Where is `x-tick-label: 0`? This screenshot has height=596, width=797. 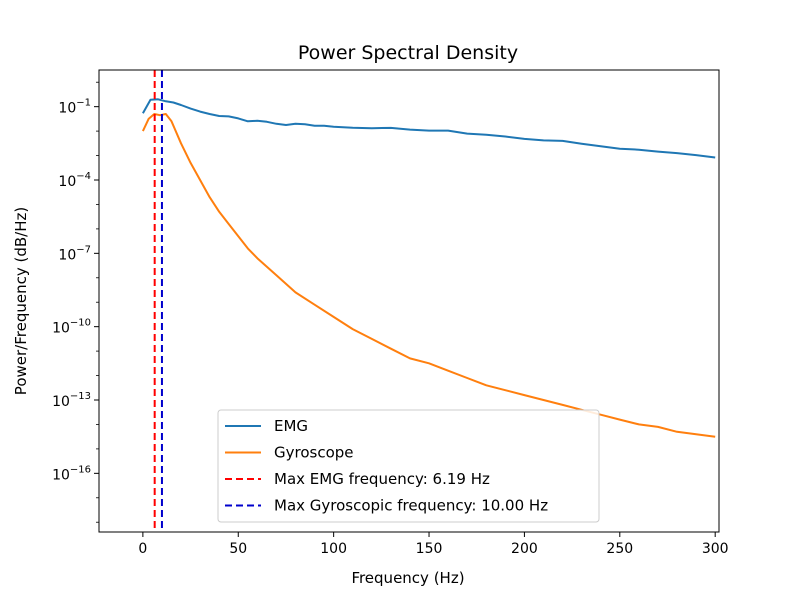
x-tick-label: 0 is located at coordinates (142, 549).